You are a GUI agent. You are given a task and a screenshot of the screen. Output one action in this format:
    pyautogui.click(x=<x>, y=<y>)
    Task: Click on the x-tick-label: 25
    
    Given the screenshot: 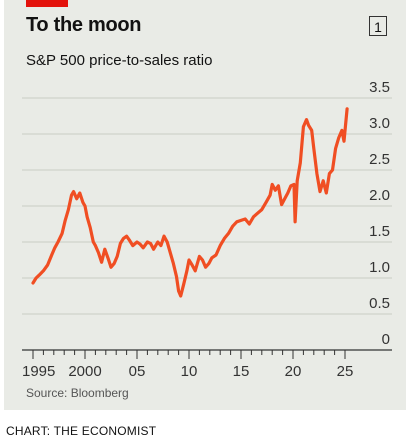 What is the action you would take?
    pyautogui.click(x=345, y=371)
    